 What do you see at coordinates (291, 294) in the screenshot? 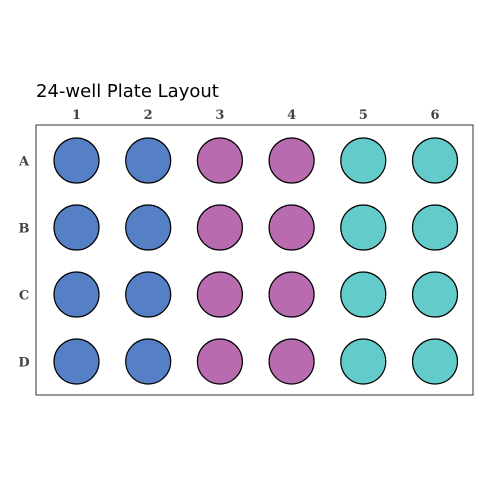
I see `well-C4` at bounding box center [291, 294].